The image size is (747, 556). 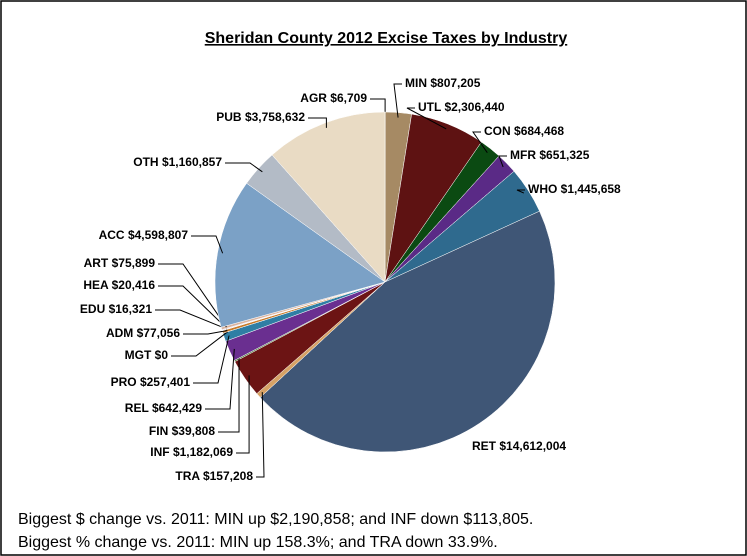 I want to click on value-label: $807,205, so click(x=455, y=83).